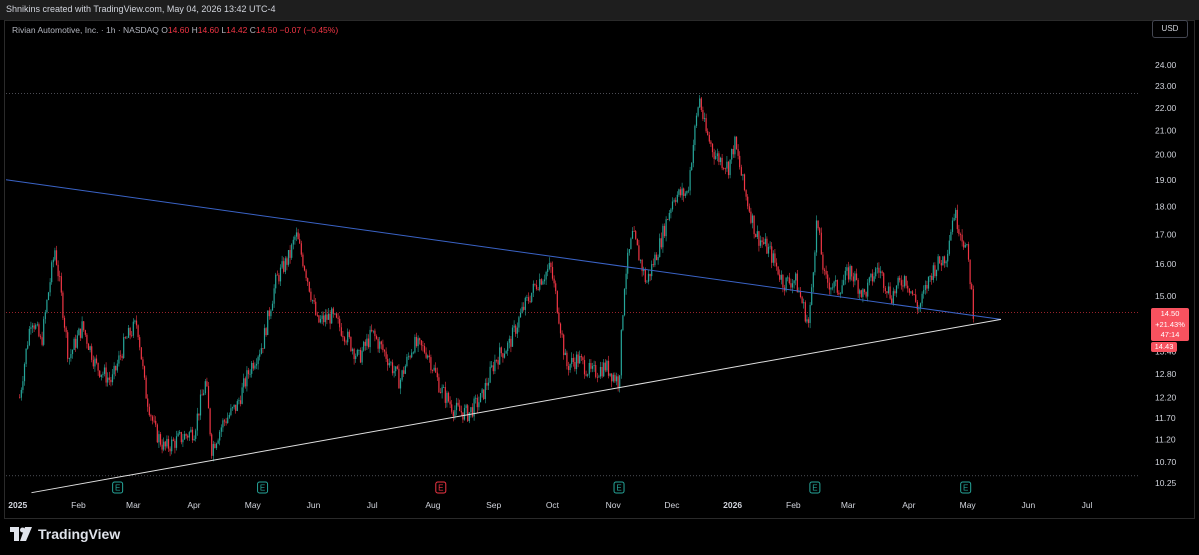 The width and height of the screenshot is (1199, 555). What do you see at coordinates (266, 30) in the screenshot?
I see `close-value: 14.50` at bounding box center [266, 30].